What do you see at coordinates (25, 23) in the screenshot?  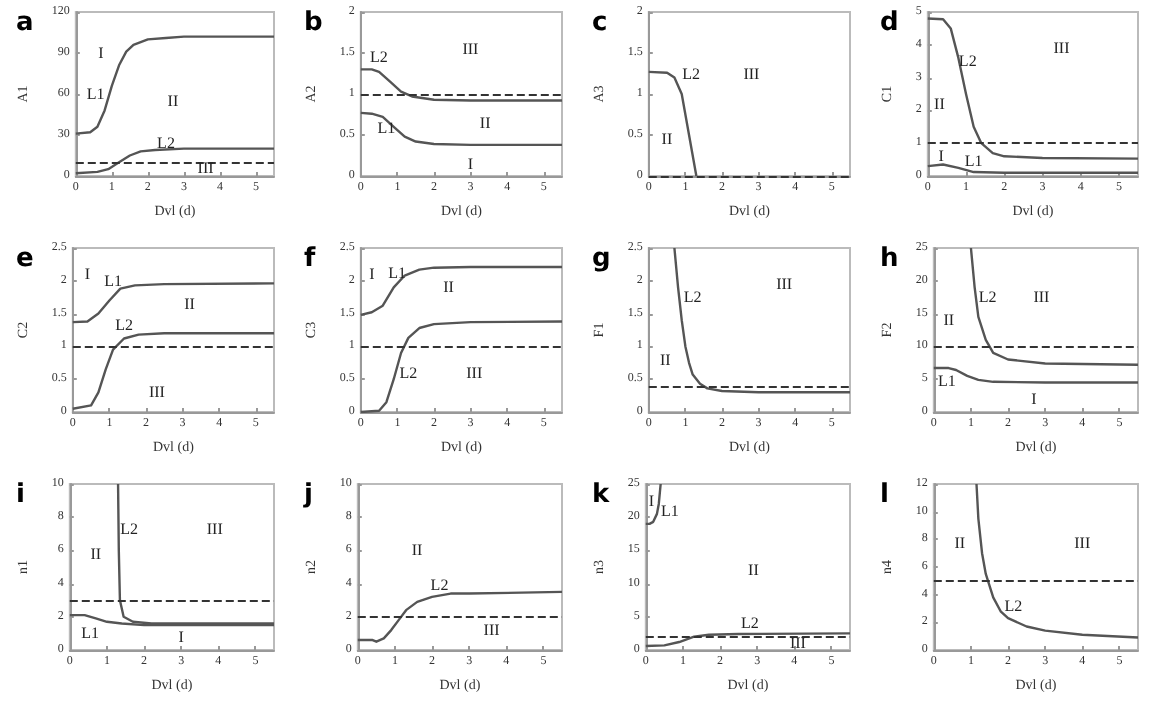 I see `chart-title: a` at bounding box center [25, 23].